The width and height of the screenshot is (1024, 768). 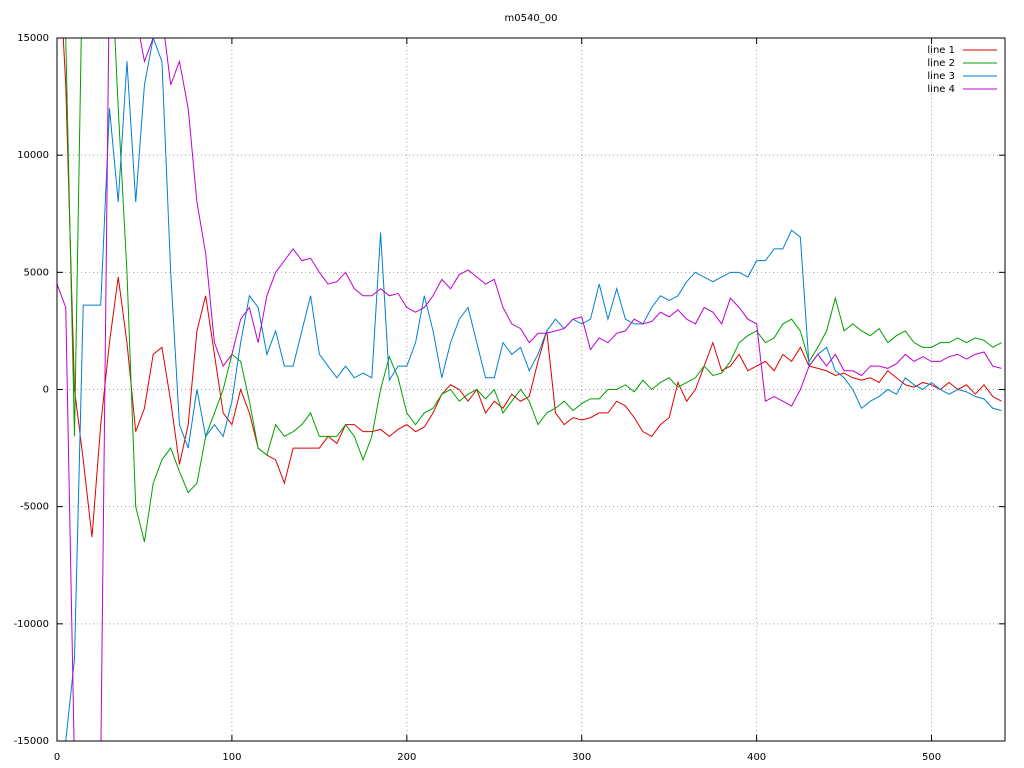 What do you see at coordinates (581, 757) in the screenshot?
I see `x-tick-label: 300` at bounding box center [581, 757].